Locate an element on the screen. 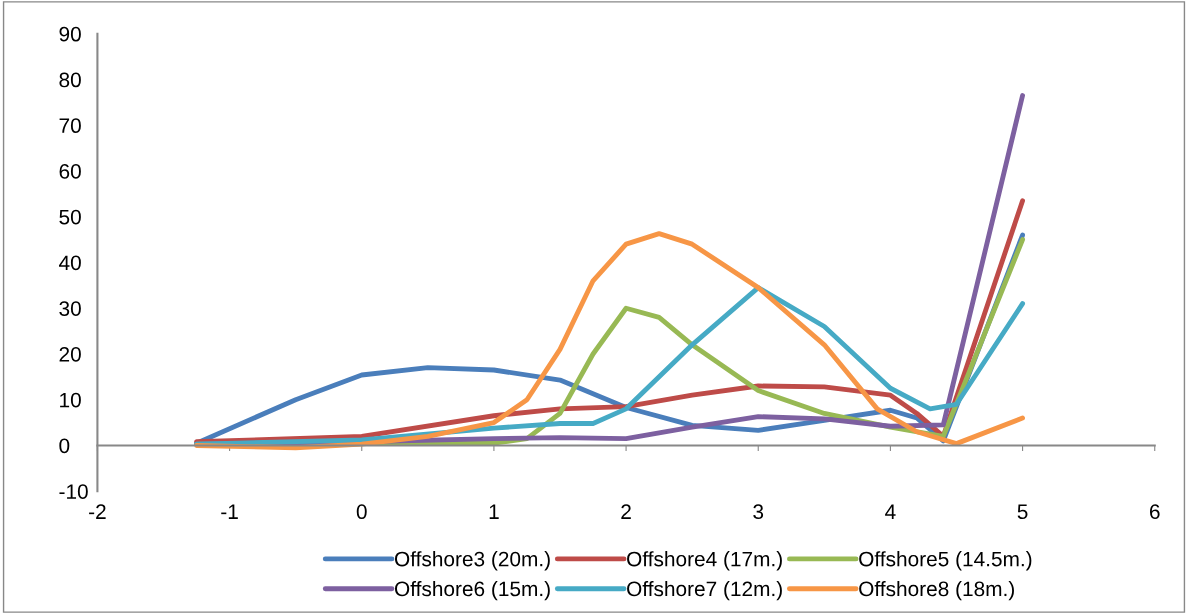 The width and height of the screenshot is (1188, 614). x-tick-label: 6 is located at coordinates (1155, 512).